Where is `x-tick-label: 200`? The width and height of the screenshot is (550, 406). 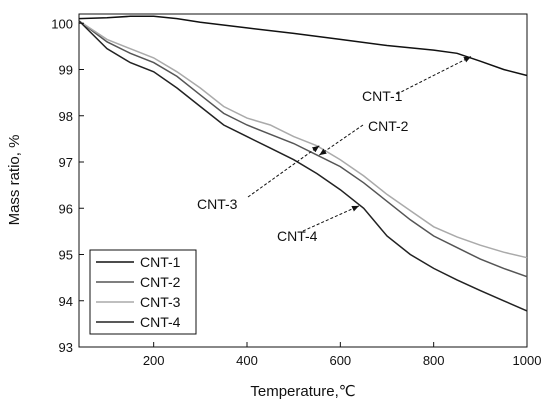
x-tick-label: 200 is located at coordinates (154, 360).